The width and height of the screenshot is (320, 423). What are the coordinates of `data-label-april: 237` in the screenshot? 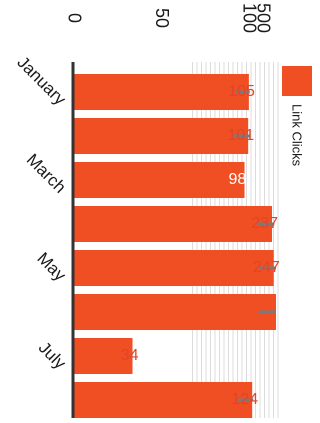 It's located at (264, 223).